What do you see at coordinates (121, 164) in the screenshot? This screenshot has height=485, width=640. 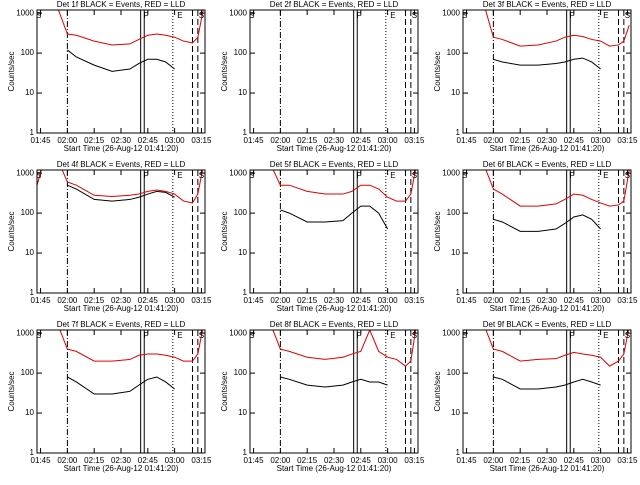 I see `chart-title: Det 4f BLACK = Events, RED = LLD` at bounding box center [121, 164].